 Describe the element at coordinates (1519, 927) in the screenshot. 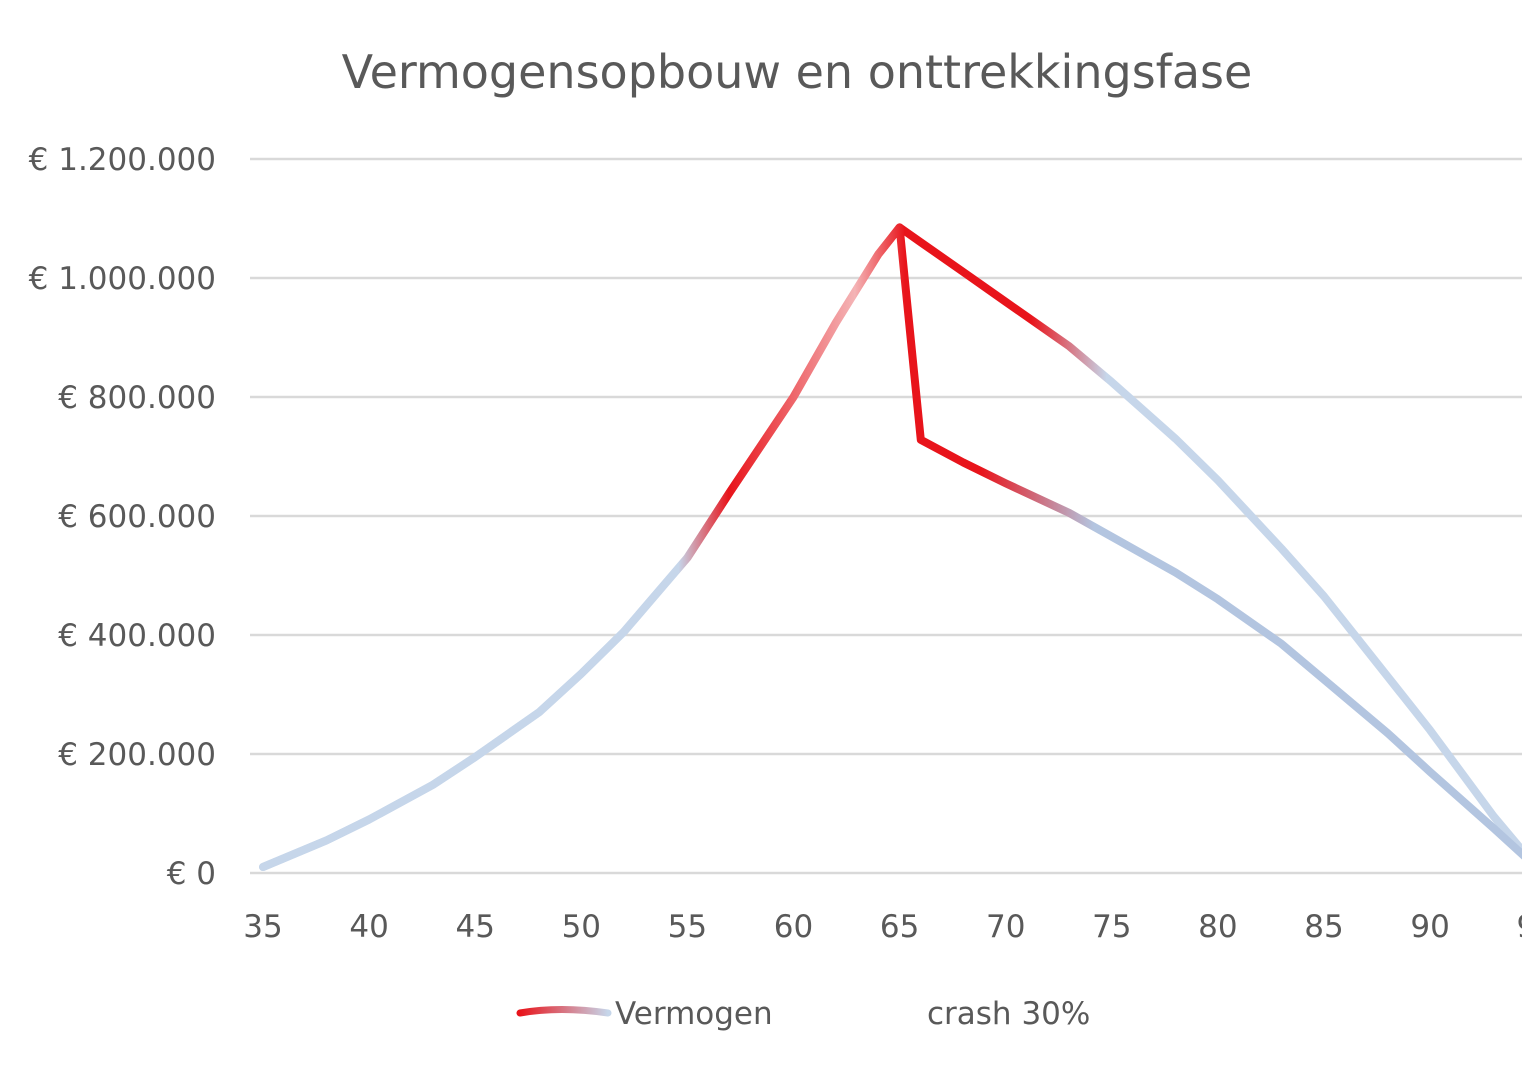

I see `x-tick-label: 95` at that location.